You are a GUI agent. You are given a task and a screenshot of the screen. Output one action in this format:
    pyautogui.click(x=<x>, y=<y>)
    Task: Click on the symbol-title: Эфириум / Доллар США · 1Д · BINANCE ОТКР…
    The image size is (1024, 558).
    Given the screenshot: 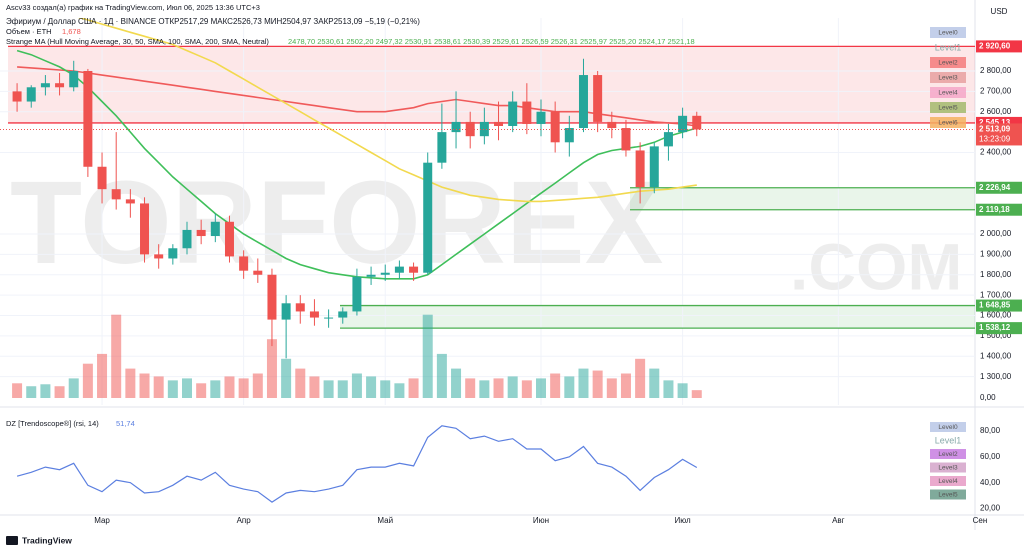 What is the action you would take?
    pyautogui.click(x=213, y=21)
    